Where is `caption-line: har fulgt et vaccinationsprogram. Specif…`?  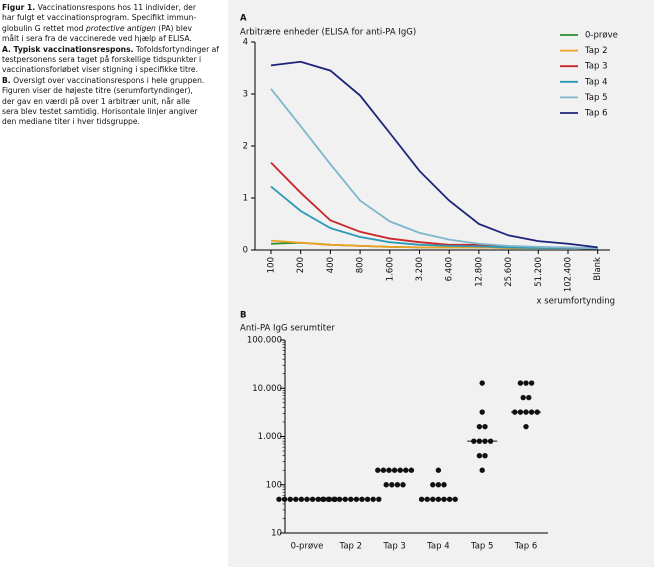
caption-line: har fulgt et vaccinationsprogram. Specif… is located at coordinates (113, 18).